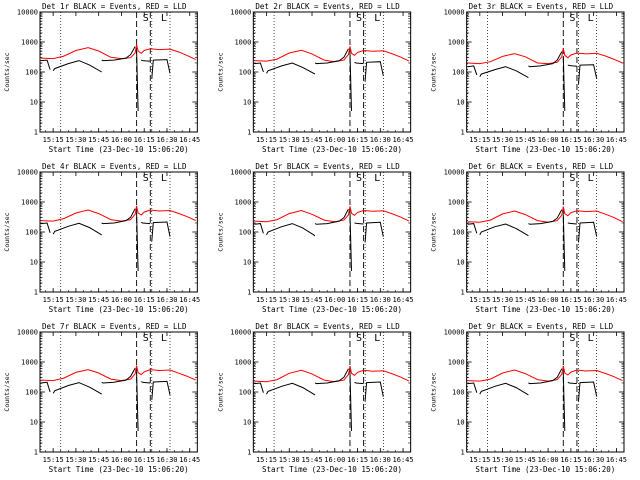  Describe the element at coordinates (114, 326) in the screenshot. I see `panel-title: Det 7r BLACK = Events, RED = LLD` at that location.